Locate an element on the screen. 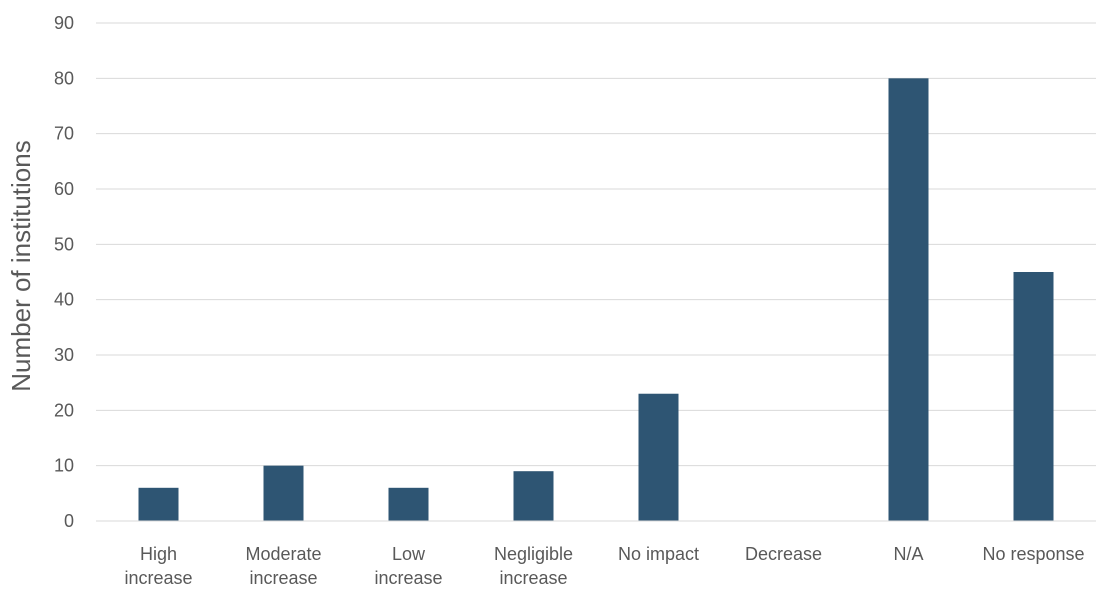  bar-high-increase is located at coordinates (158, 504).